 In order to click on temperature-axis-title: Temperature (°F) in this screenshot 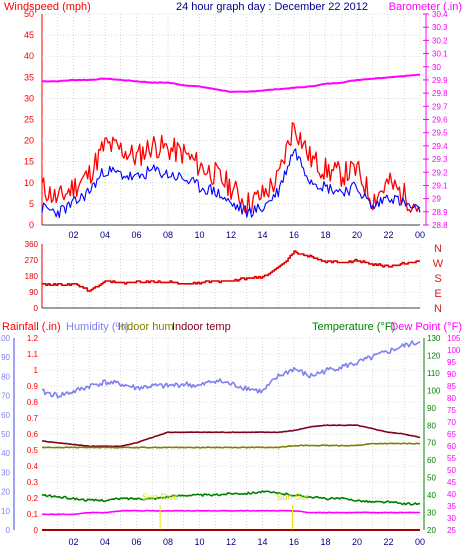, I will do `click(353, 327)`.